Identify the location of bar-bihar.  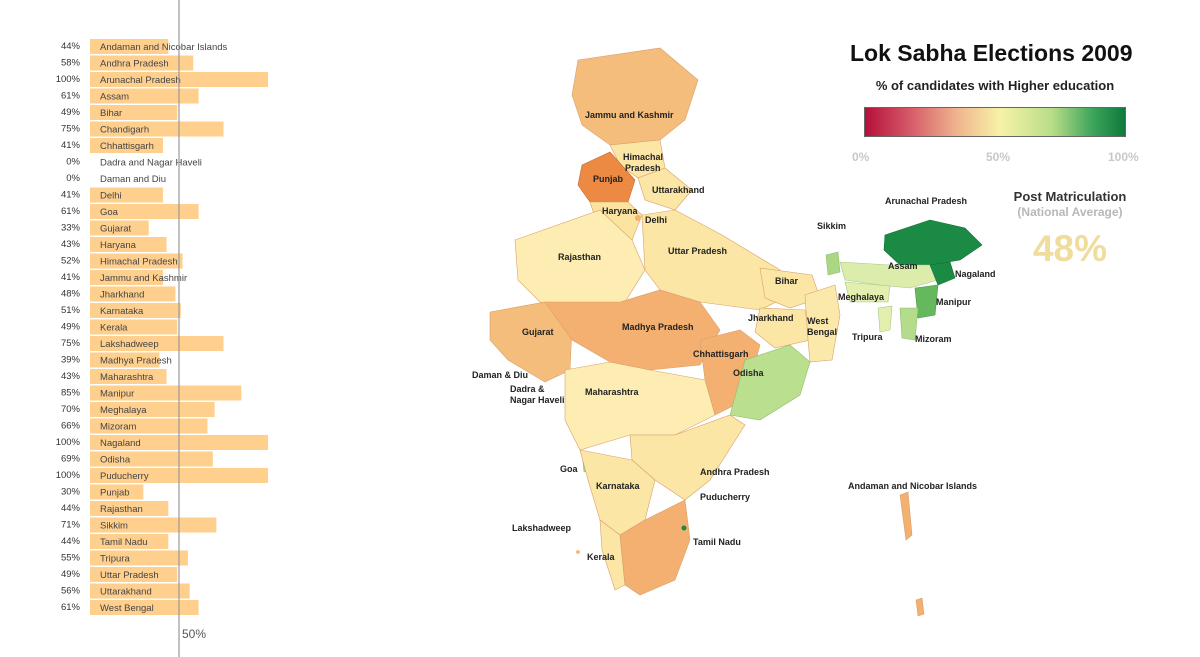
(134, 112).